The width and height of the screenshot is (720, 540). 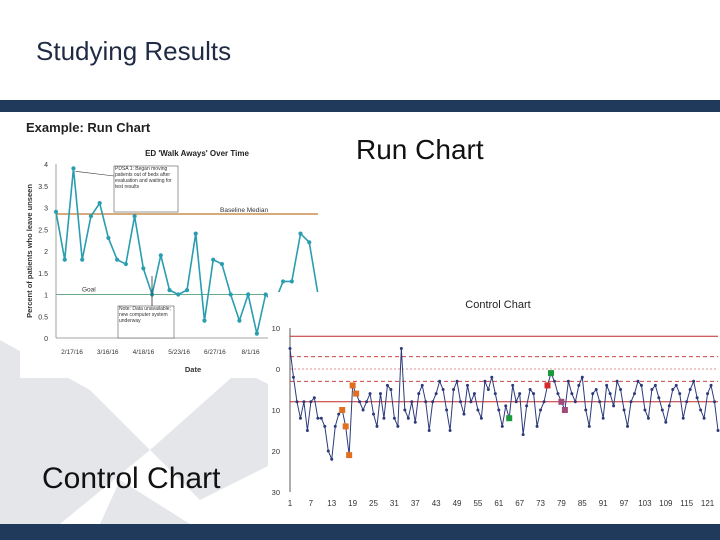 I want to click on control-x-tick-label: 97, so click(x=624, y=503).